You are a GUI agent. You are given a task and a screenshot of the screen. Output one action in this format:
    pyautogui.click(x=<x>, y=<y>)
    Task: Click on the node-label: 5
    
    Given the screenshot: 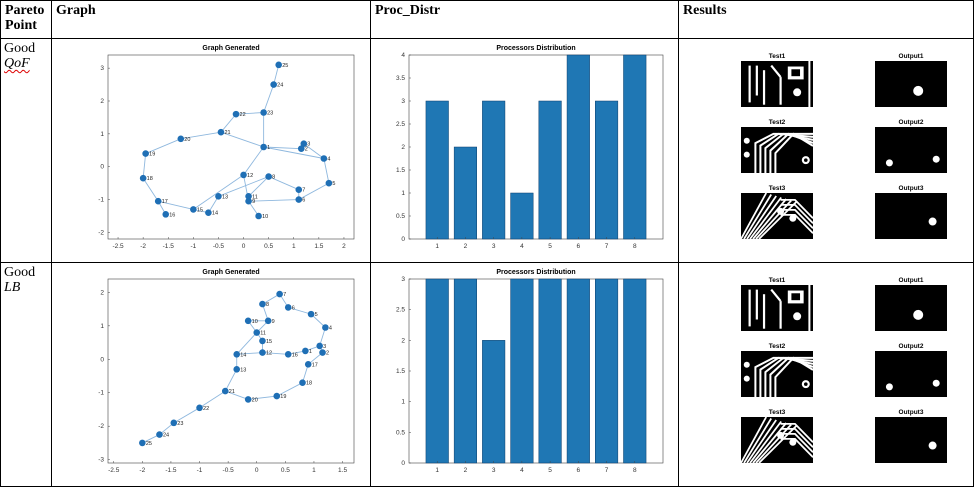 What is the action you would take?
    pyautogui.click(x=316, y=315)
    